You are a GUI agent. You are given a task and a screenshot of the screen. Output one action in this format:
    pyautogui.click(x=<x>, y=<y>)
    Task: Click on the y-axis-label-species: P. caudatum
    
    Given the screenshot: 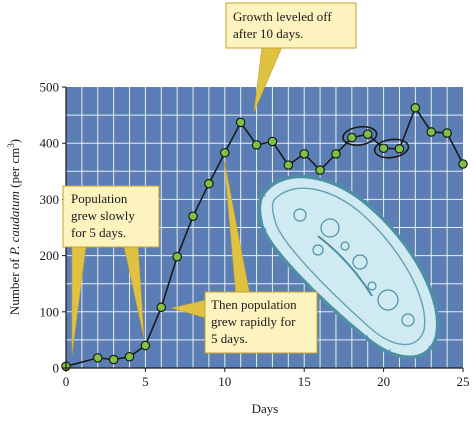 What is the action you would take?
    pyautogui.click(x=14, y=223)
    